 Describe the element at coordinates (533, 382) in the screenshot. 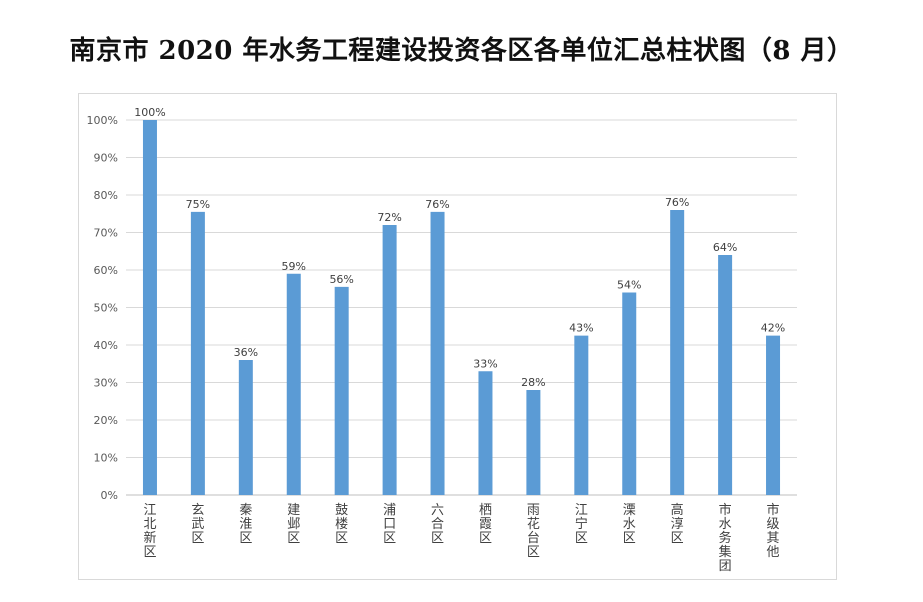

I see `data-label: 28%` at that location.